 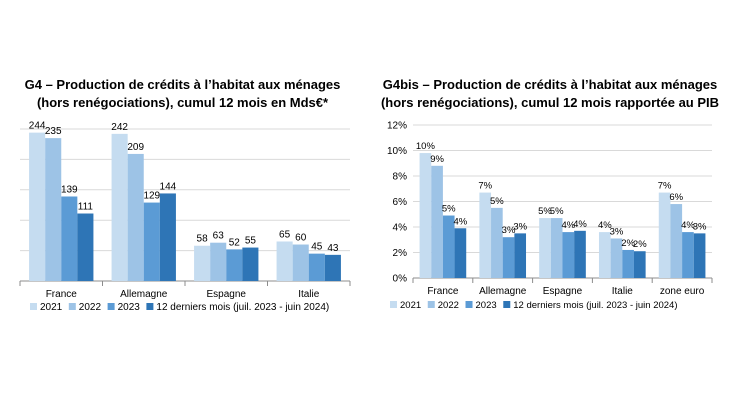 What do you see at coordinates (37, 126) in the screenshot?
I see `g4-data-label: 244` at bounding box center [37, 126].